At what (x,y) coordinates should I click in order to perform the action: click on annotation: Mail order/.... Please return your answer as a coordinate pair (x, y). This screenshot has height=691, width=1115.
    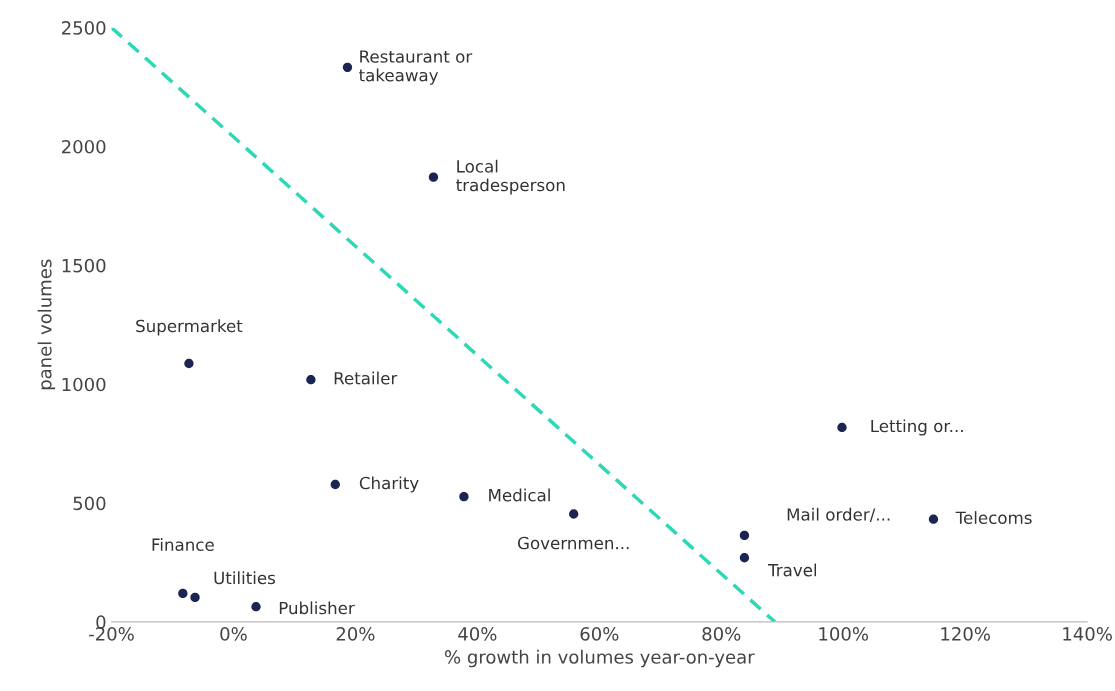
    Looking at the image, I should click on (838, 515).